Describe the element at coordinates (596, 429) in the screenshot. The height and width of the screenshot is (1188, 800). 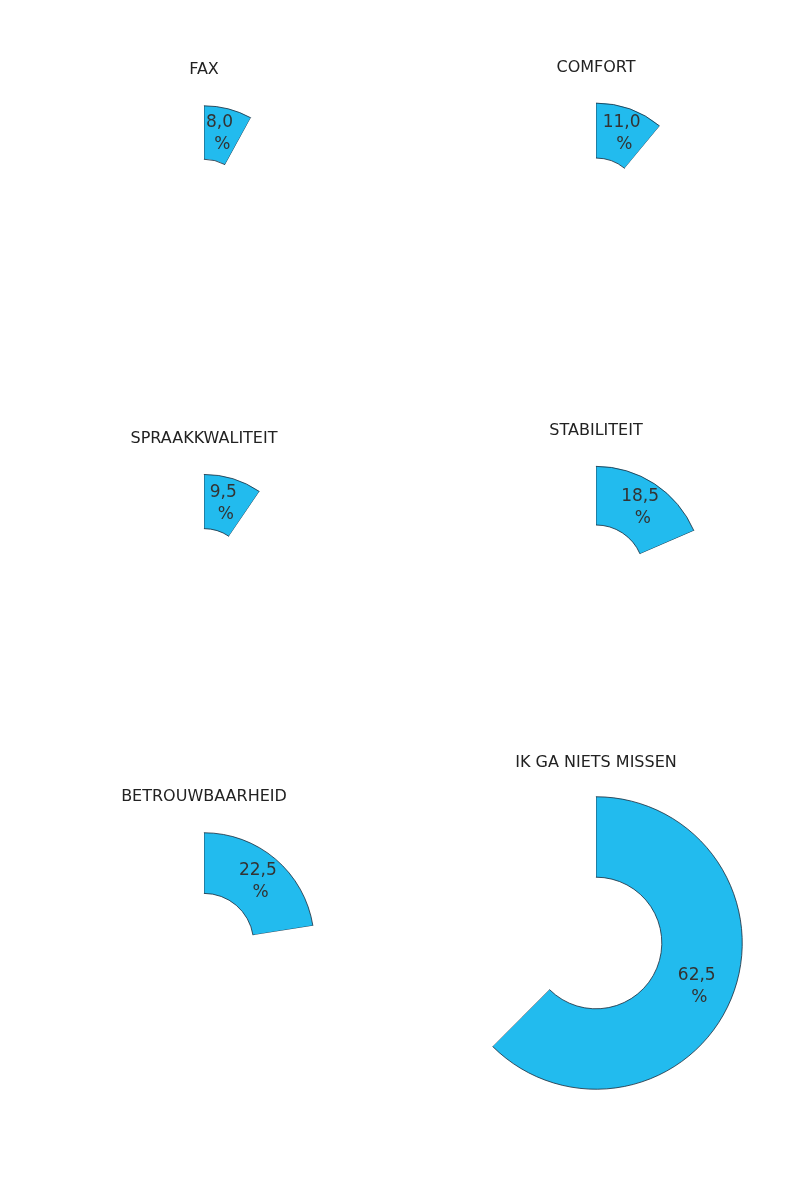
I see `chart-title: STABILITEIT` at that location.